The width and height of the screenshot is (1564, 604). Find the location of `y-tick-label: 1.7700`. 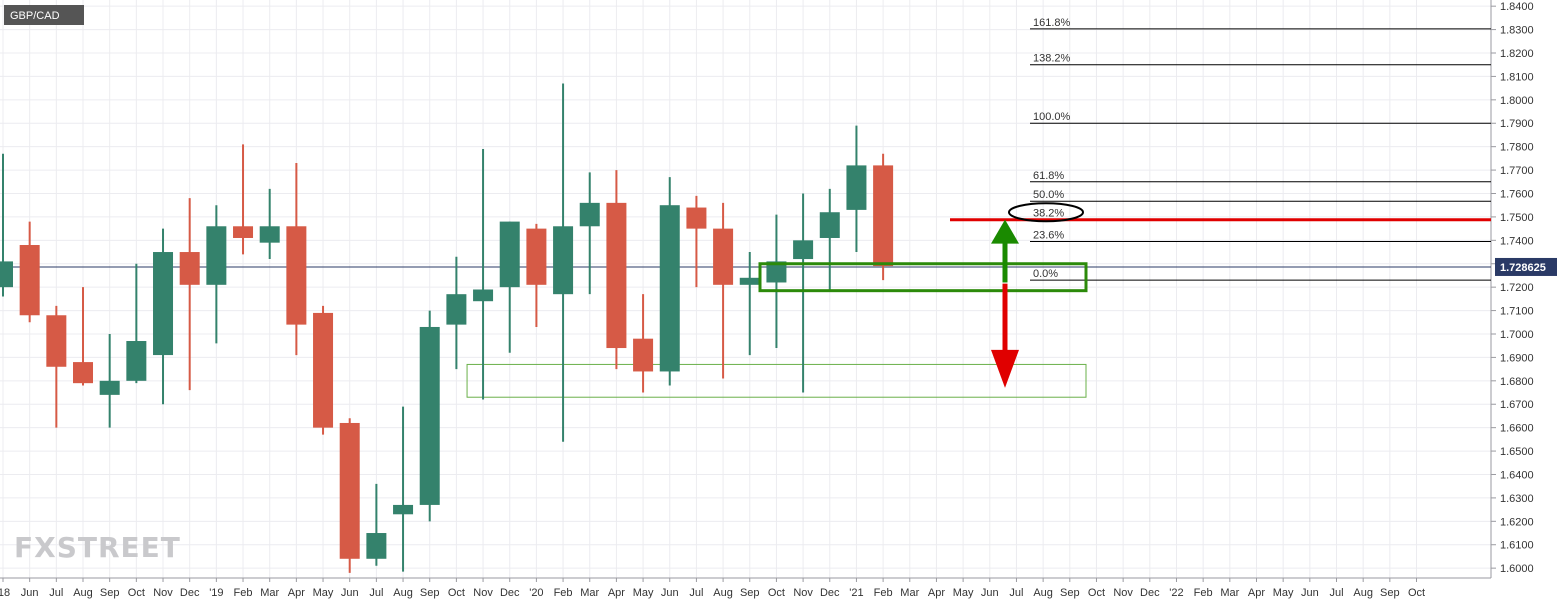

y-tick-label: 1.7700 is located at coordinates (1517, 171).